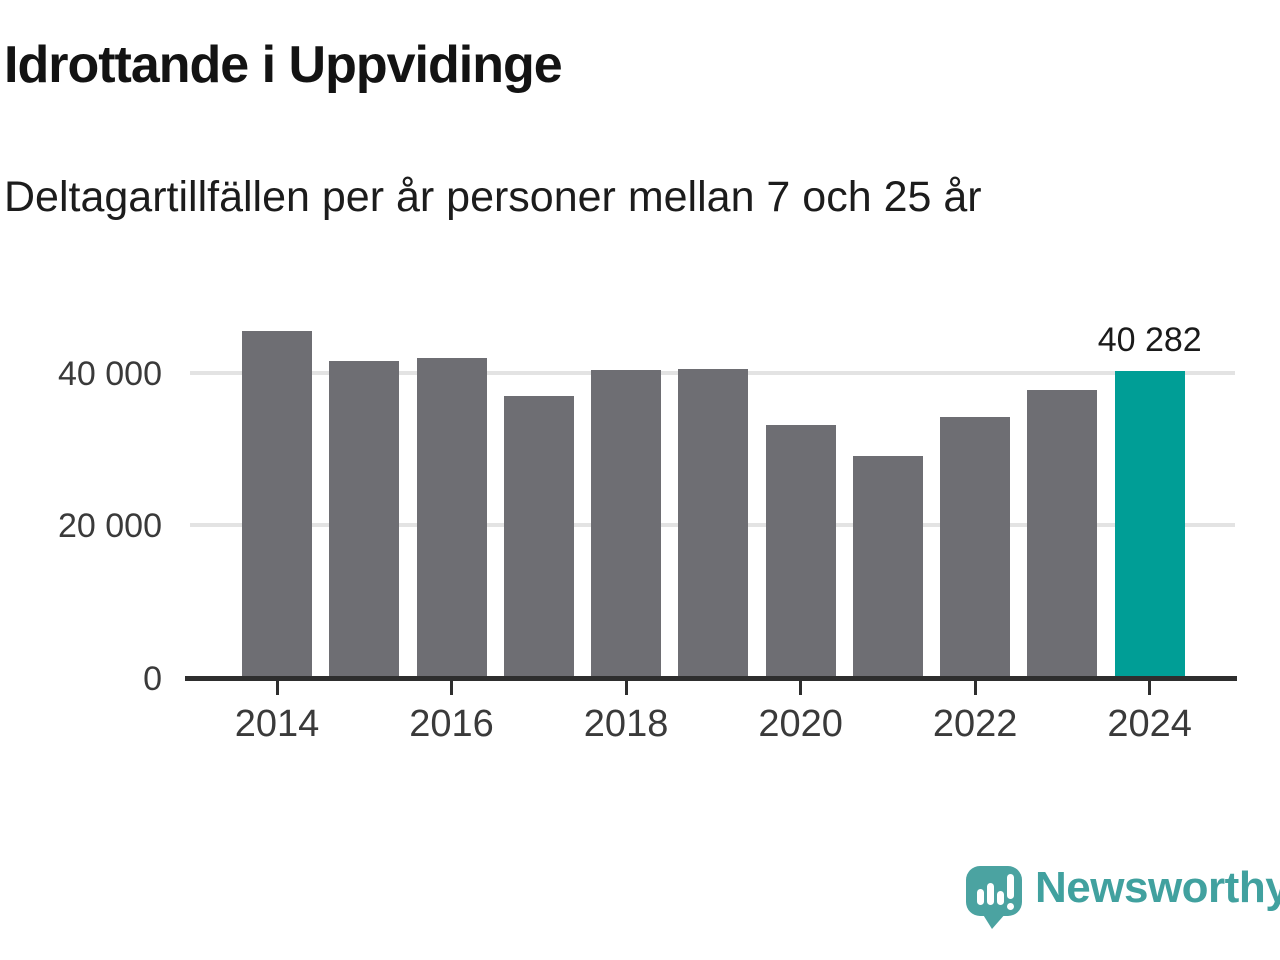 This screenshot has width=1280, height=960. I want to click on x-axis-line, so click(711, 678).